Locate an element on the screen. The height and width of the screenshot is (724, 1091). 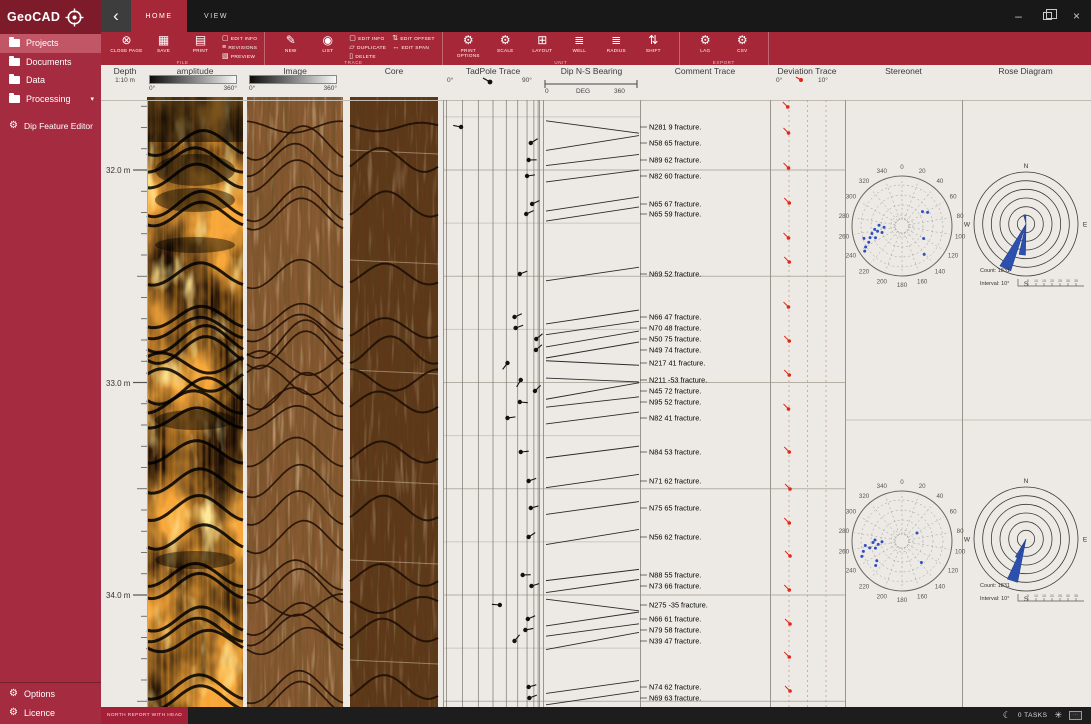
comment-label: N45 72 fracture. is located at coordinates (675, 391).